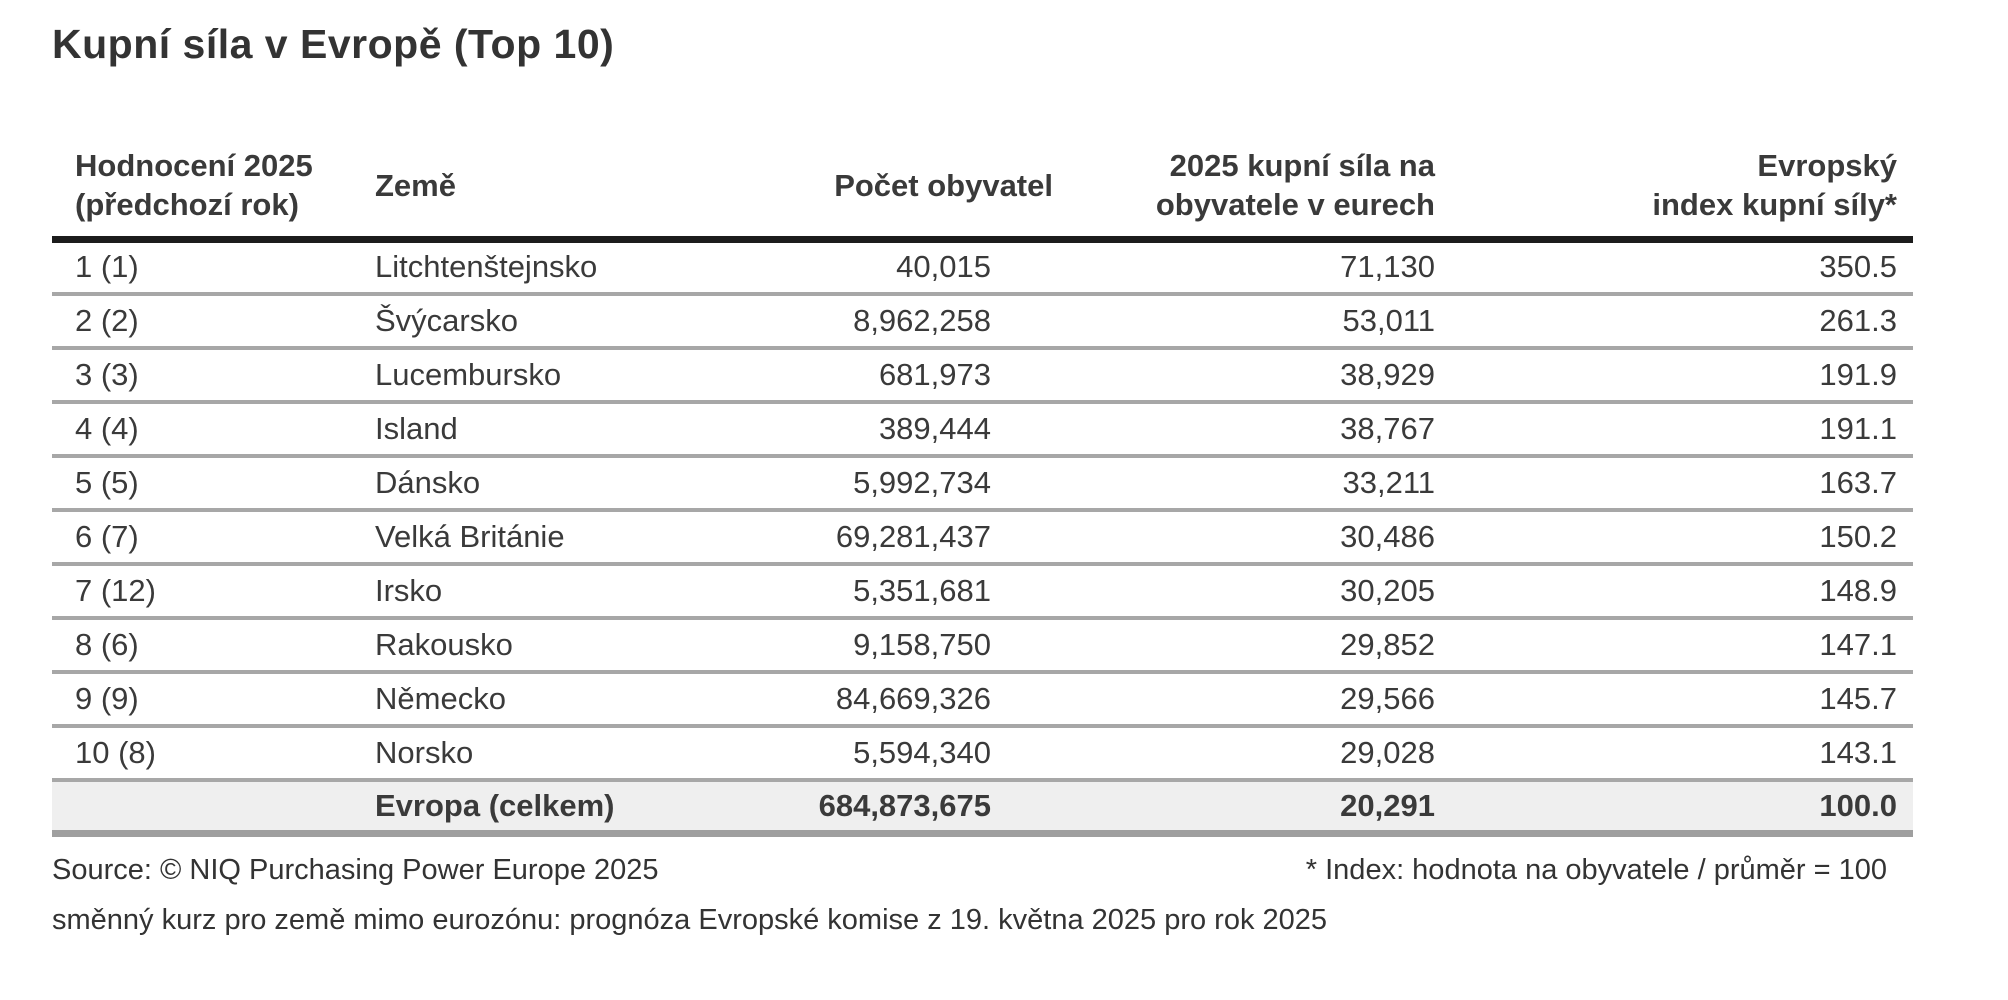 The height and width of the screenshot is (1000, 2008). What do you see at coordinates (922, 752) in the screenshot?
I see `population-cell: 5,594,340` at bounding box center [922, 752].